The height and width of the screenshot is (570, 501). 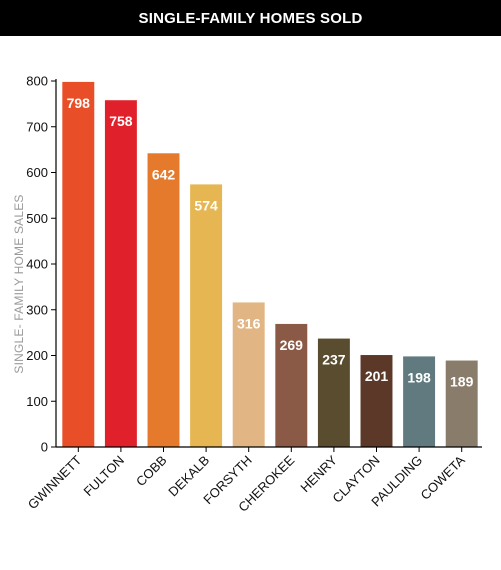 I want to click on bar-value-label: 201, so click(x=377, y=376).